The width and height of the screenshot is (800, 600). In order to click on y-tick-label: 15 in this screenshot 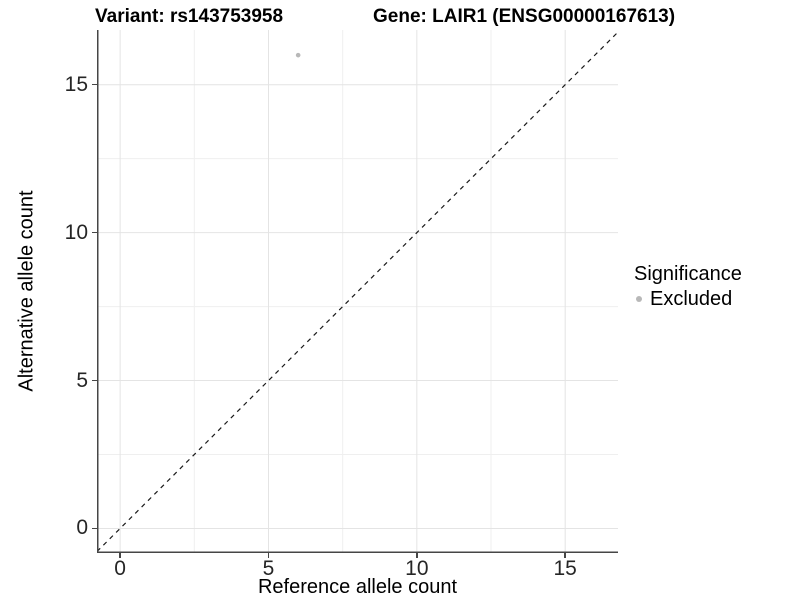, I will do `click(76, 84)`.